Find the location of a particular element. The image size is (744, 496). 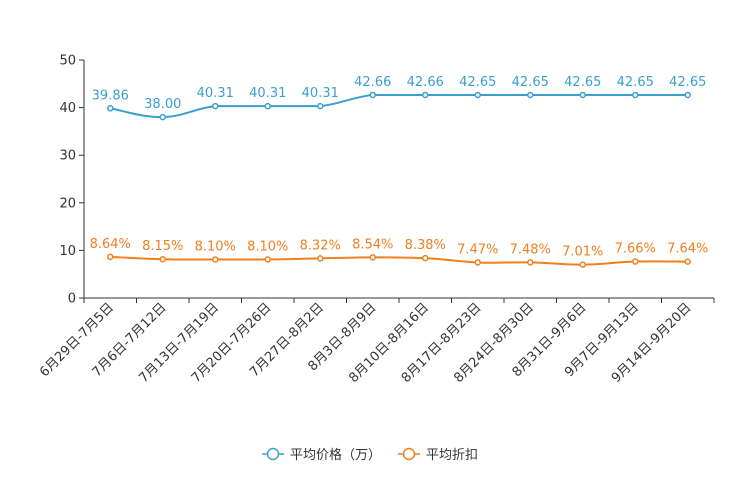

y-tick-label: 10 is located at coordinates (67, 251).